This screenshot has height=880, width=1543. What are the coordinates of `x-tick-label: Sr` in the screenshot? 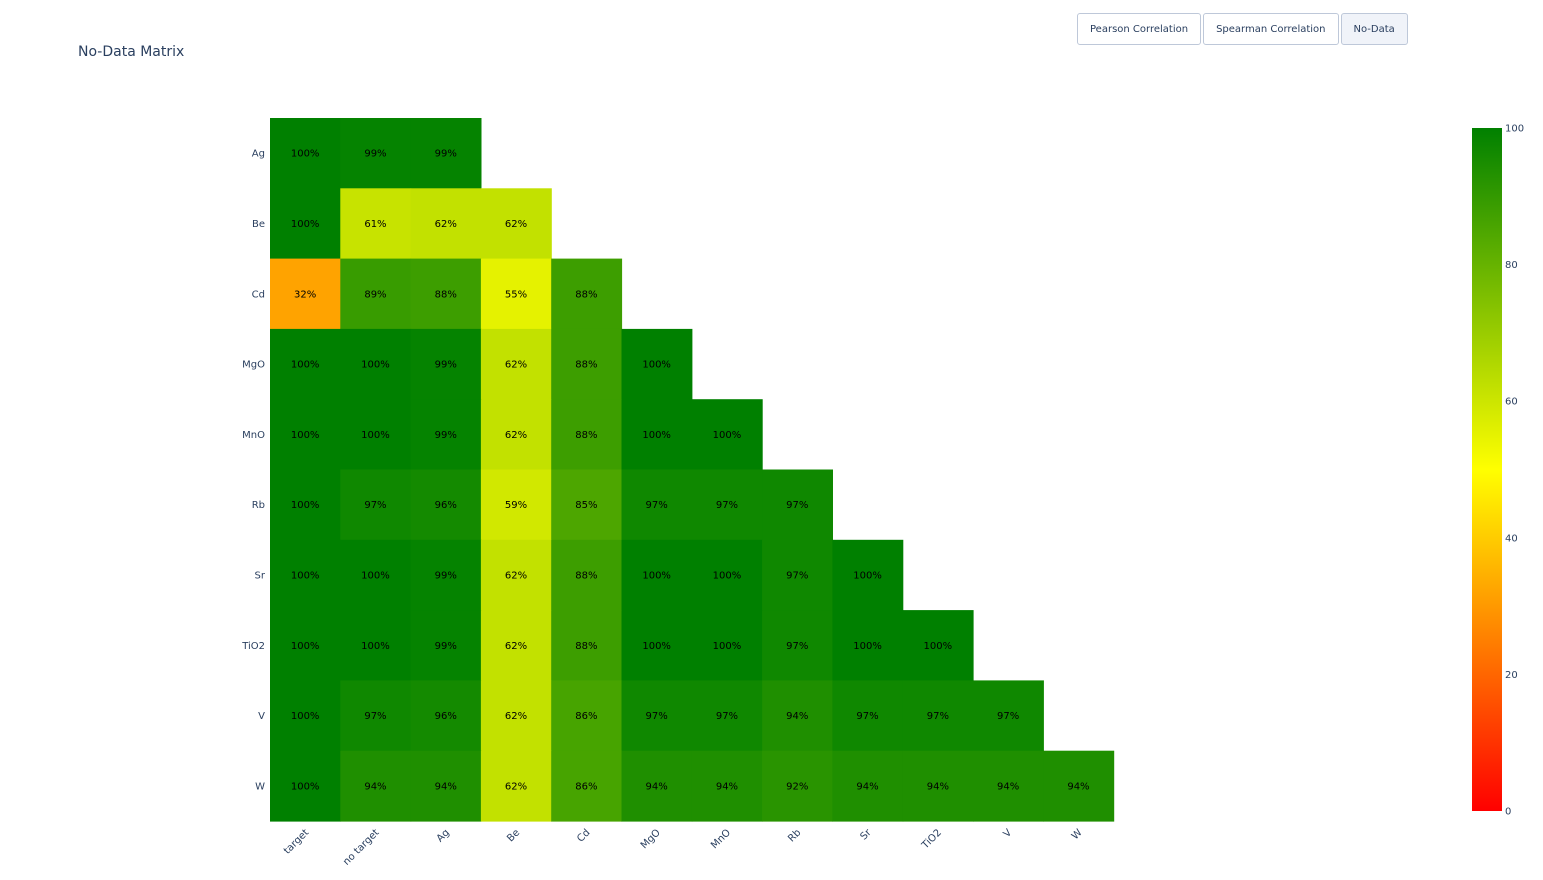 It's located at (866, 835).